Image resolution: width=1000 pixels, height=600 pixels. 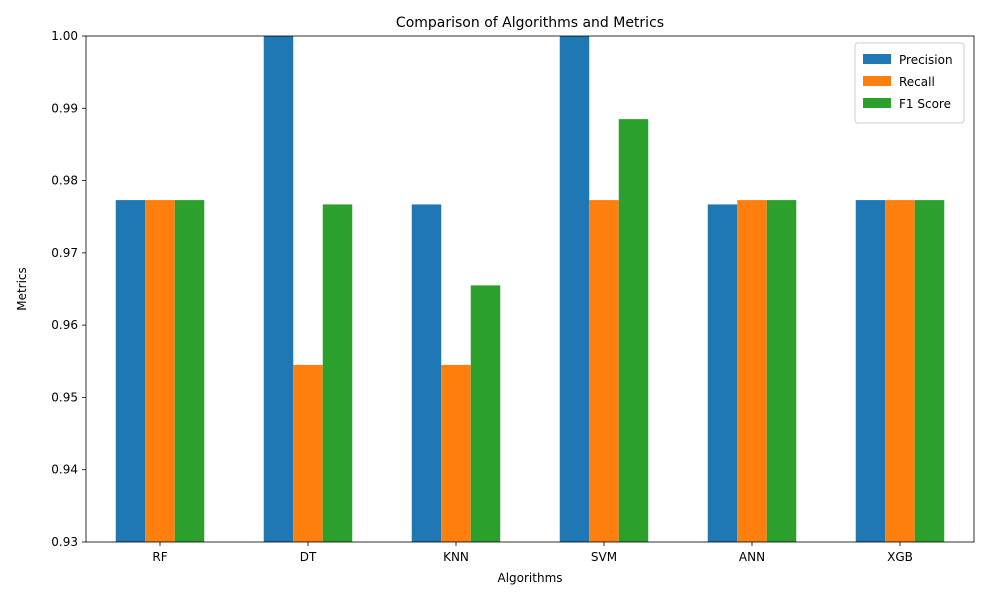 I want to click on y-tick-label: 0.96, so click(x=64, y=325).